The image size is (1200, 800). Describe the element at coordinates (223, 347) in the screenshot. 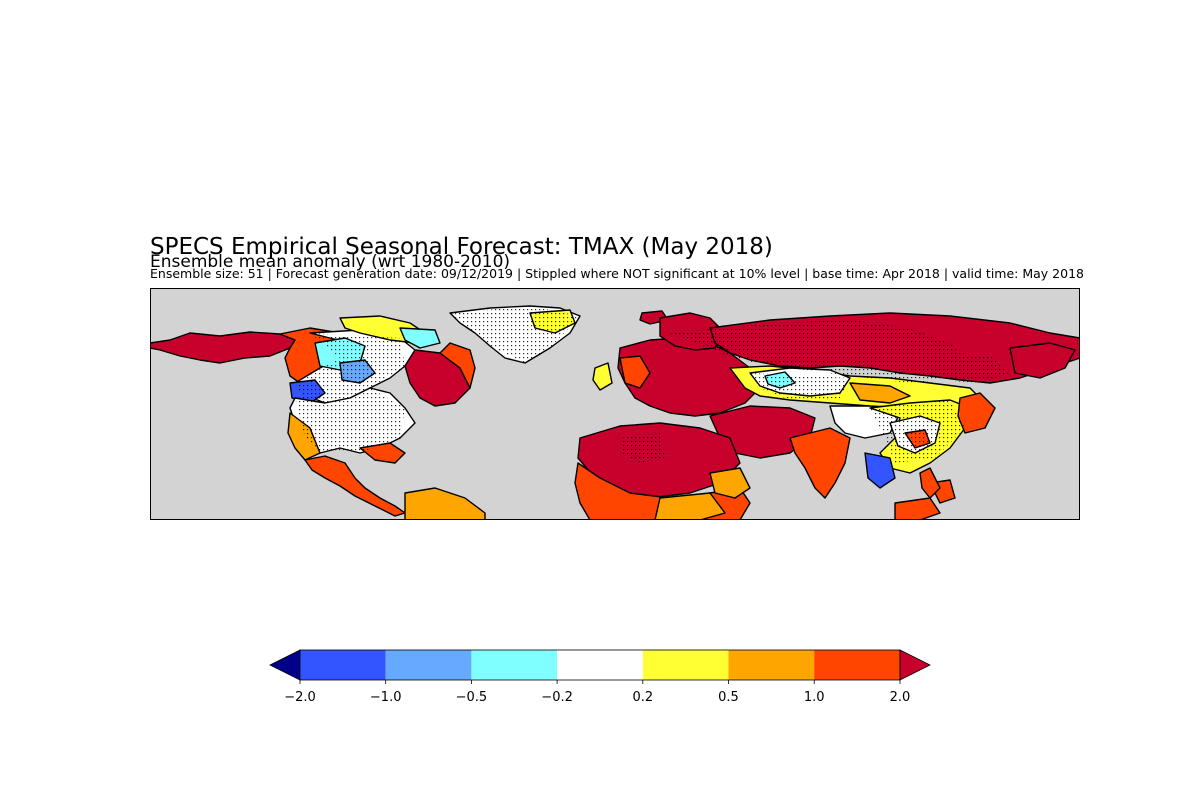

I see `alaska-region` at that location.